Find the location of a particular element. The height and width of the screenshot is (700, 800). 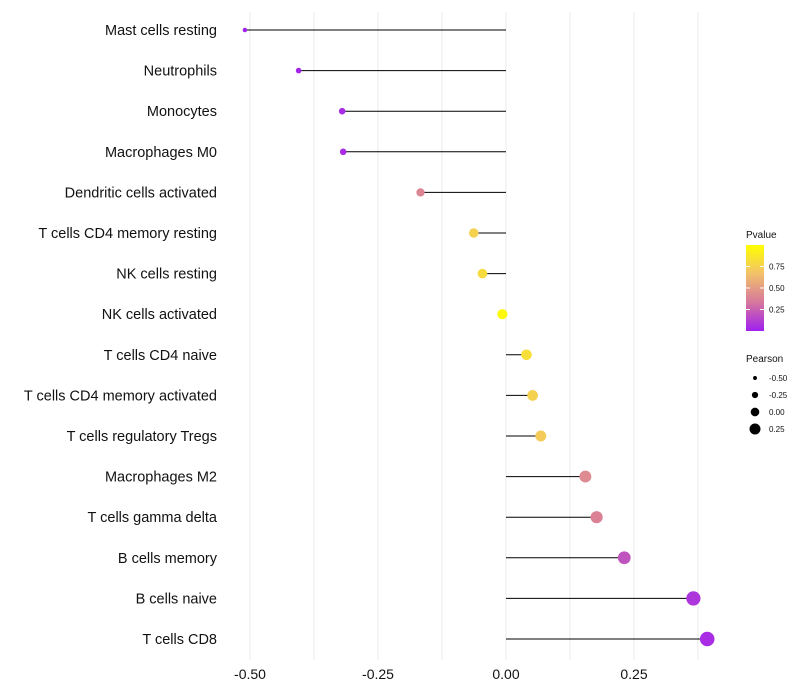

category-label: Macrophages M0 is located at coordinates (161, 153).